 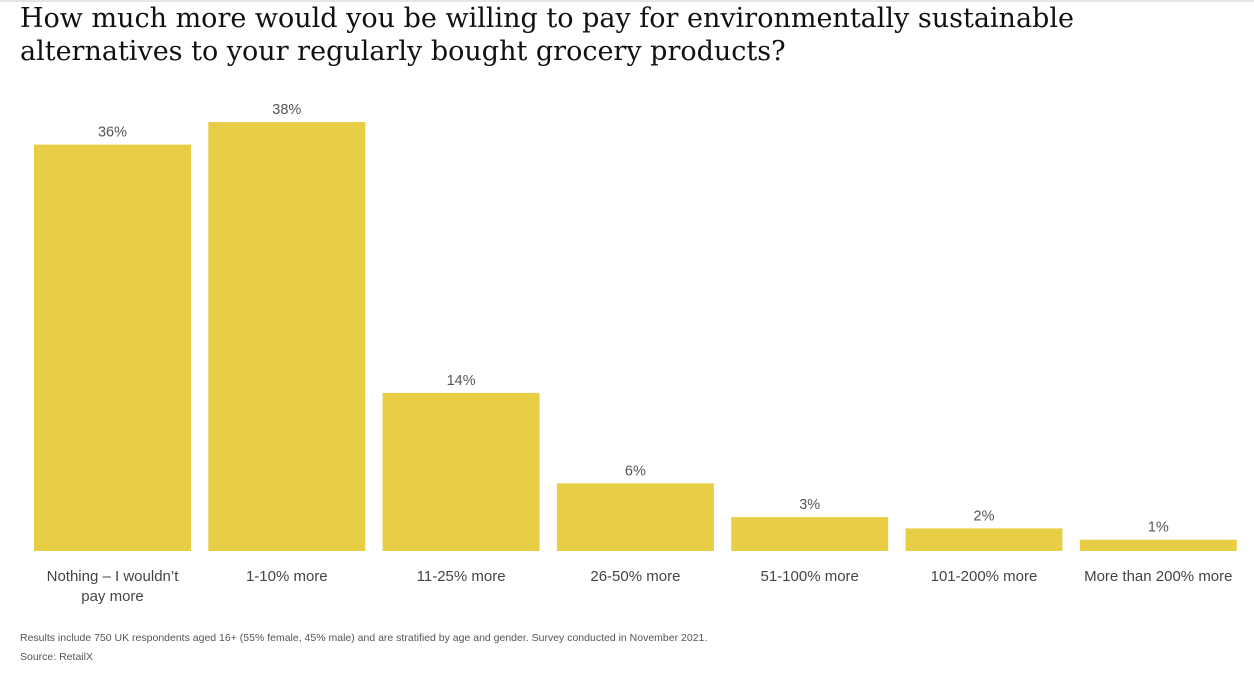 I want to click on value-label-more-than-200-more: 1%, so click(x=1158, y=528).